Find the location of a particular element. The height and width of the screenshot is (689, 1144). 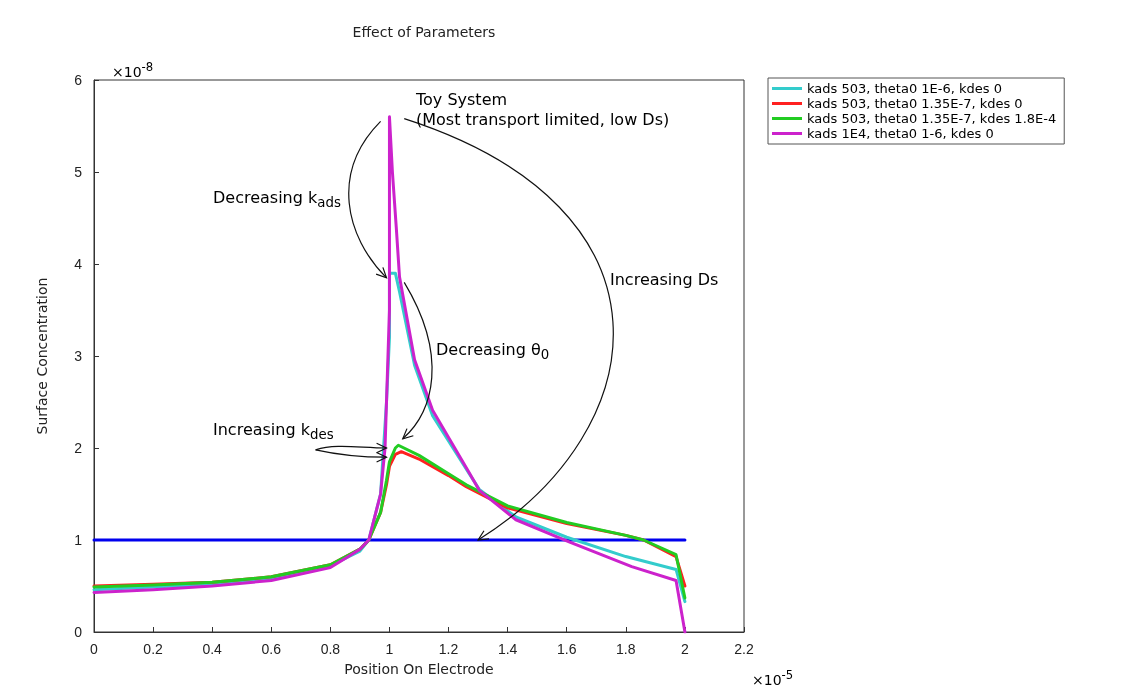

annotation: Decreasing k$_{ads}$ is located at coordinates (277, 199).